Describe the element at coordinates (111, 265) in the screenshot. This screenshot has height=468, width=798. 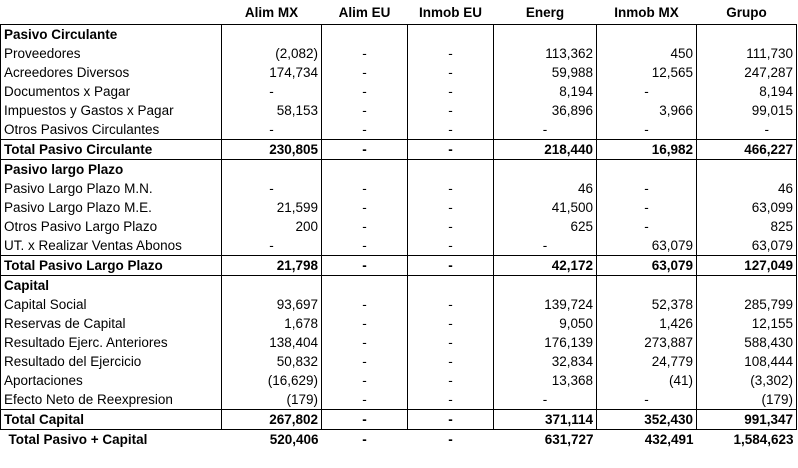
I see `row-label: Total Pasivo Largo Plazo` at that location.